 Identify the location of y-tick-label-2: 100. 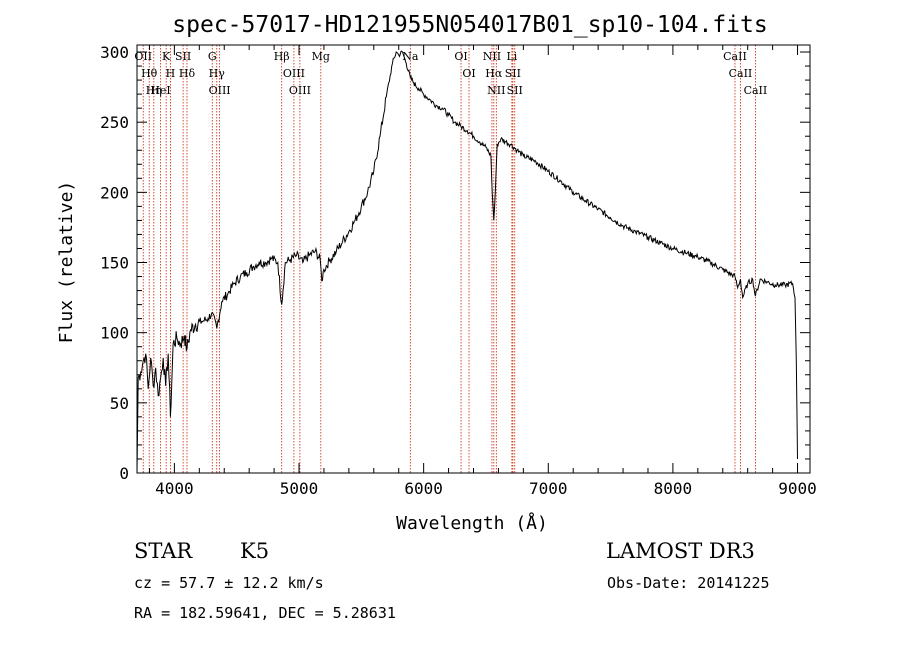
(114, 333).